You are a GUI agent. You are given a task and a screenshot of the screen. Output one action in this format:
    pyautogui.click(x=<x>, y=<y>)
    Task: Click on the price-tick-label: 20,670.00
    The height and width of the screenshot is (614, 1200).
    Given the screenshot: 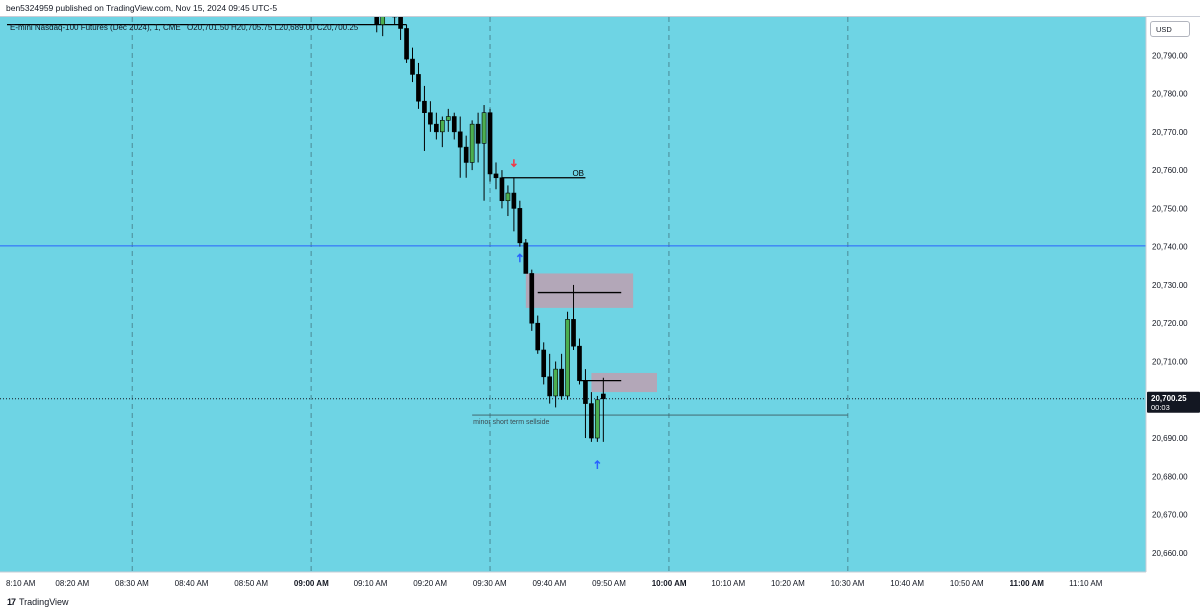 What is the action you would take?
    pyautogui.click(x=1170, y=515)
    